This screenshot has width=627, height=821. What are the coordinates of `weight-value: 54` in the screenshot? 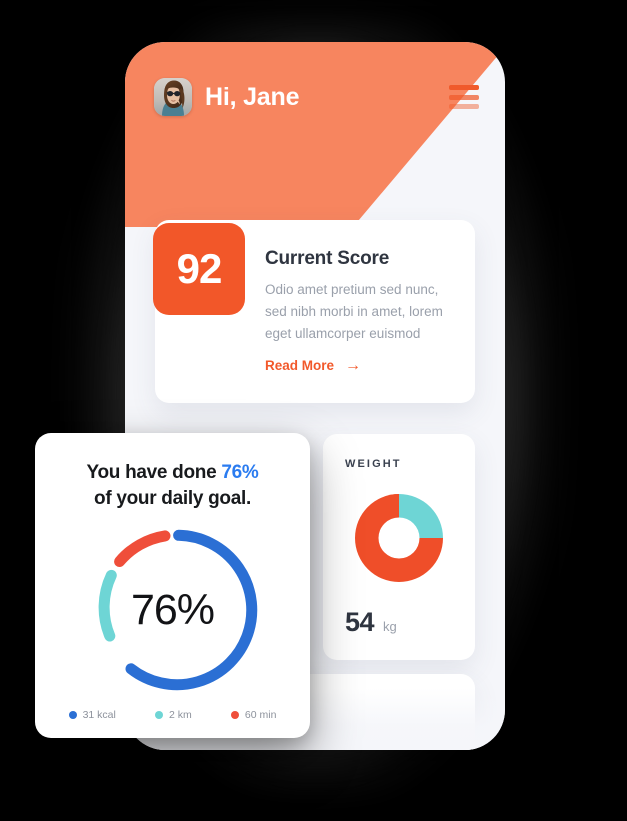 It's located at (360, 622).